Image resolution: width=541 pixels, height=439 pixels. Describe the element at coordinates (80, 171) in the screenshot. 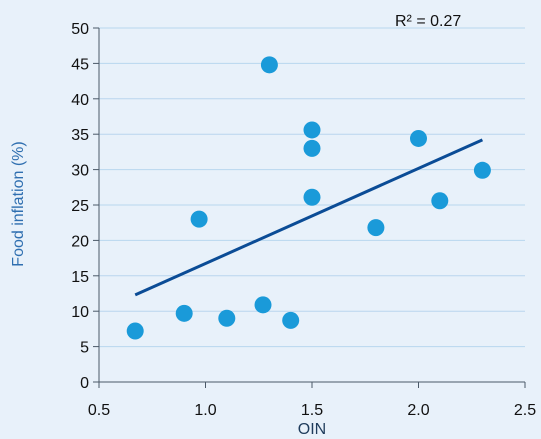

I see `y-tick-label: 30` at that location.